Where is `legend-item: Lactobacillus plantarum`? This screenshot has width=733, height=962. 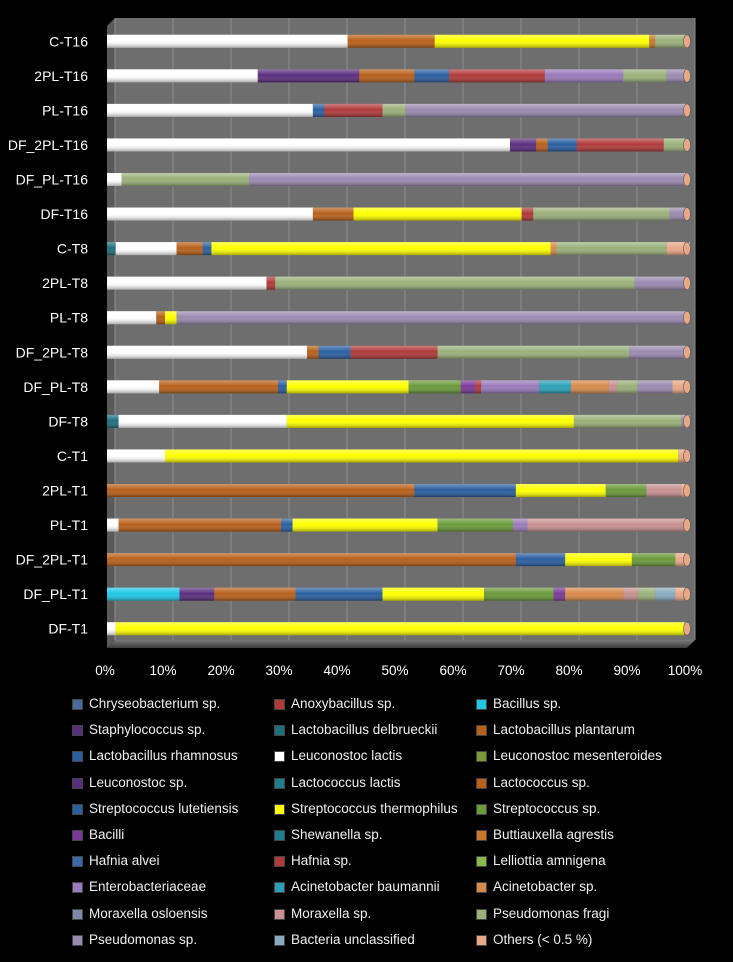
legend-item: Lactobacillus plantarum is located at coordinates (555, 729).